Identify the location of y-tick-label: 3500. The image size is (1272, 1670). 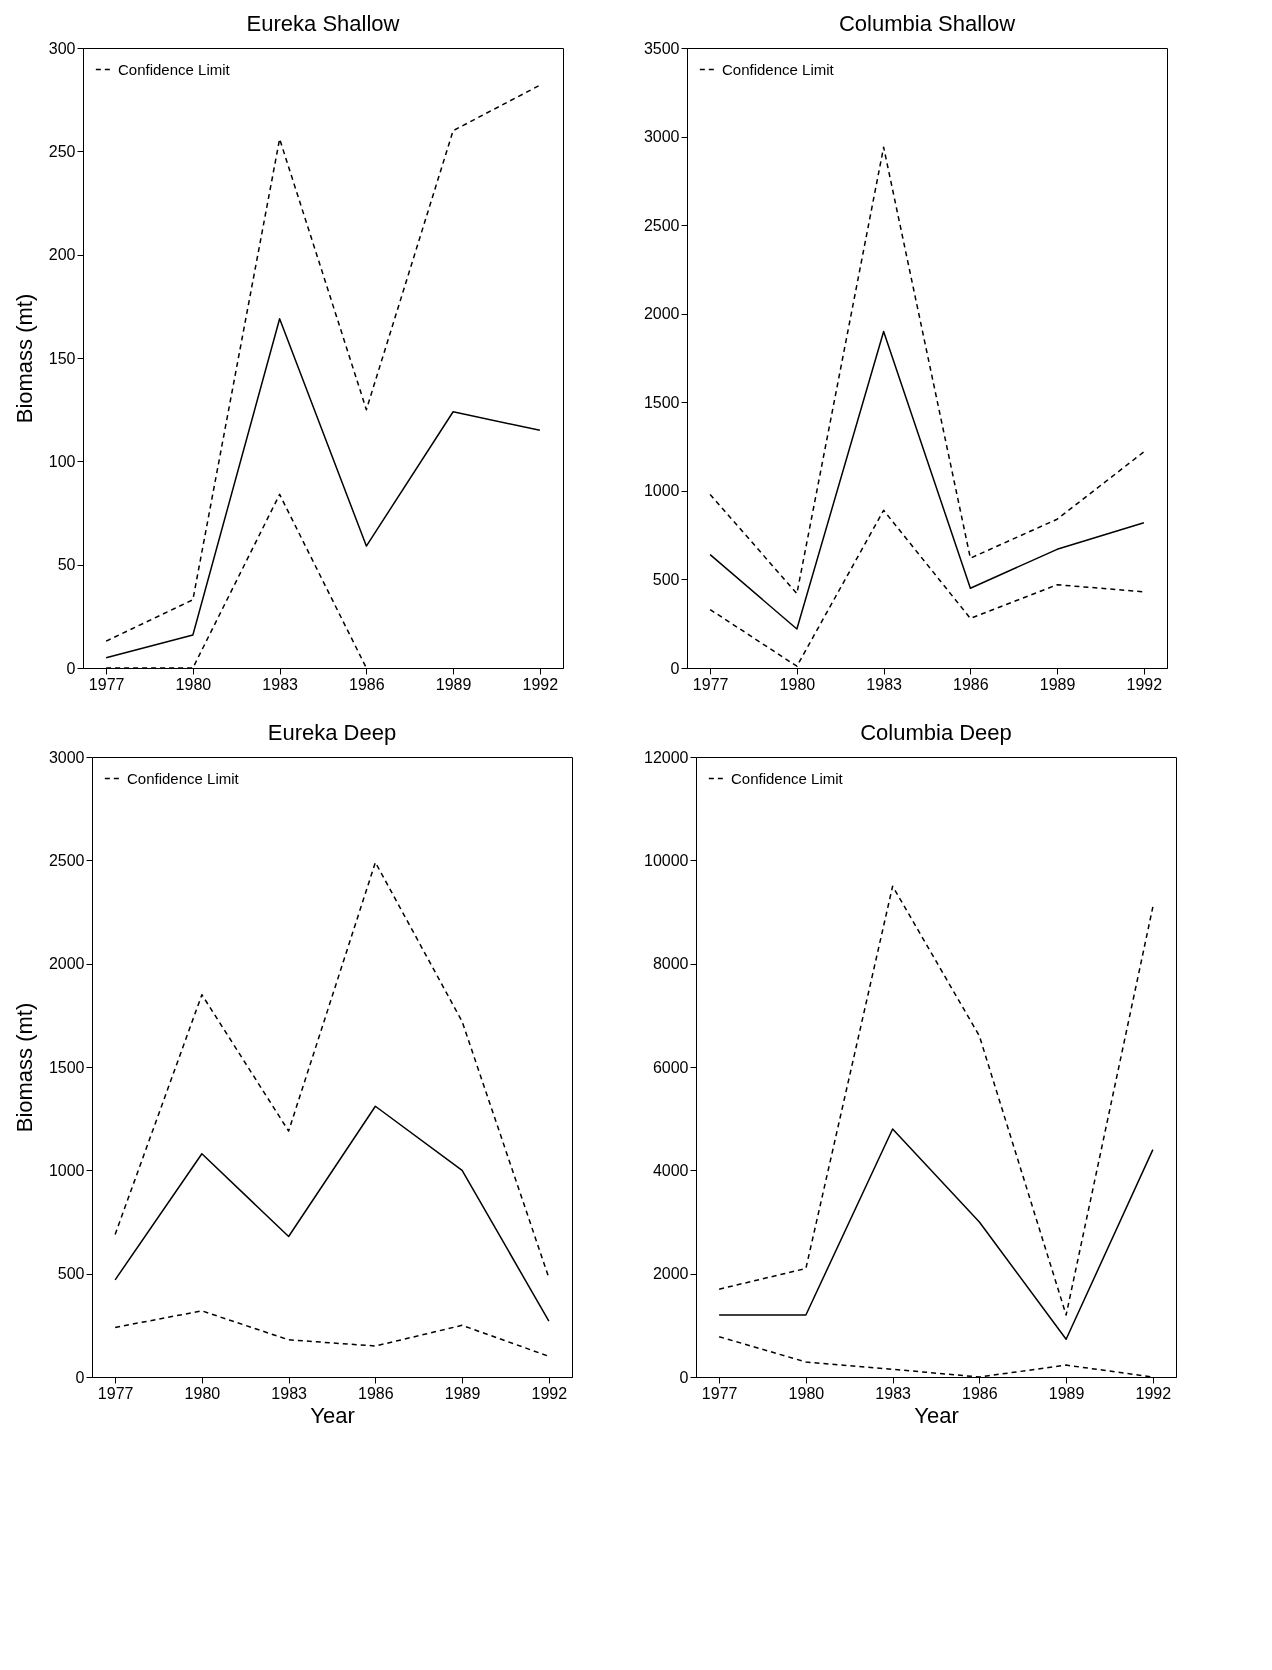
(661, 48).